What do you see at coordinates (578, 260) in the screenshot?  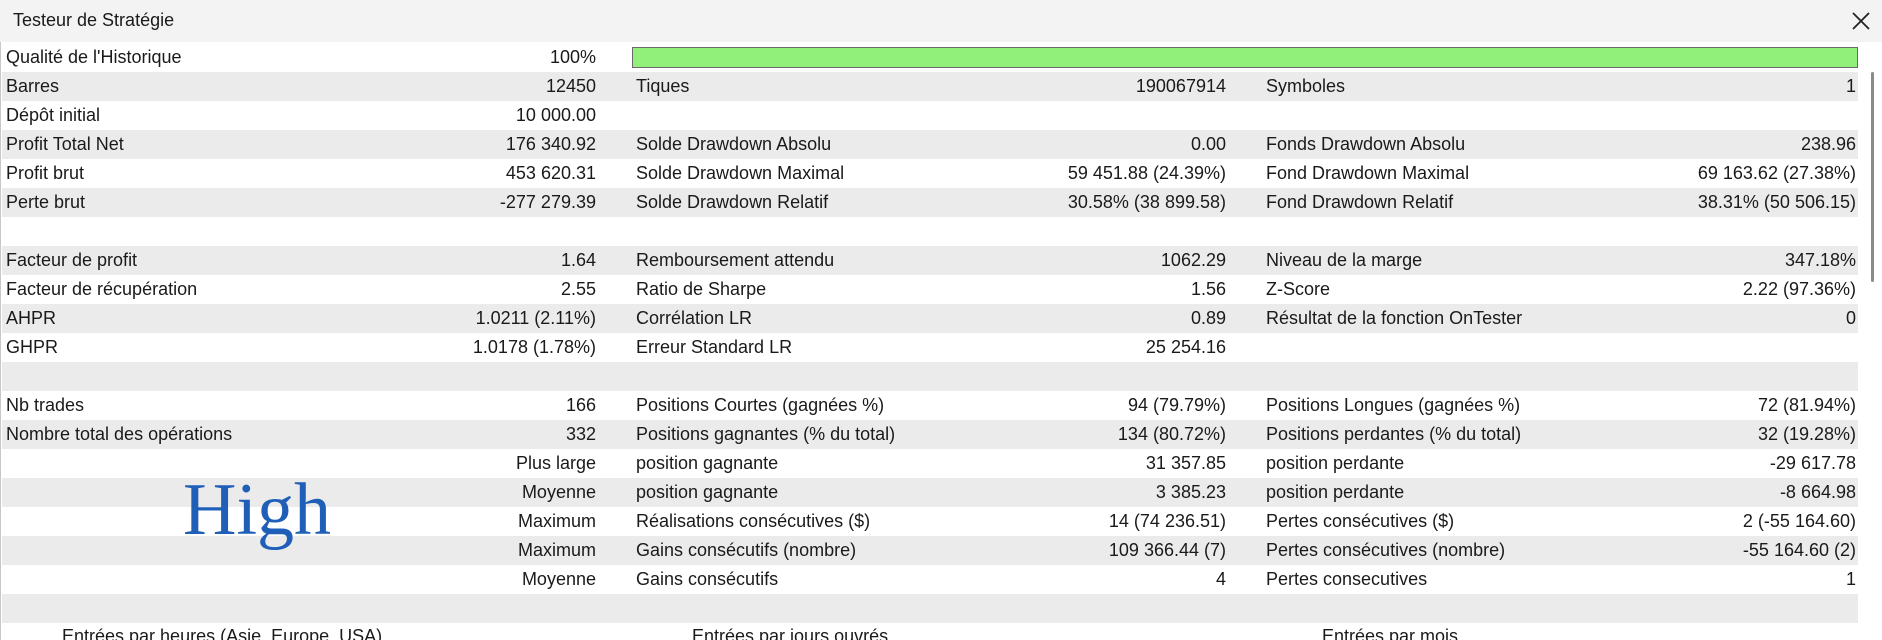 I see `field-value: 1.64` at bounding box center [578, 260].